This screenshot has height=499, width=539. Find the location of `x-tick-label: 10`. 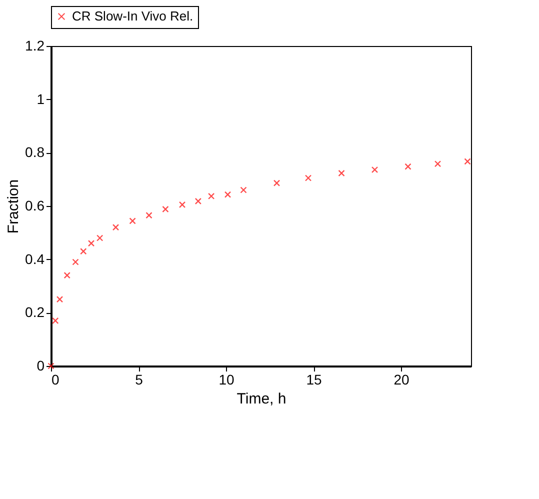

x-tick-label: 10 is located at coordinates (226, 380).